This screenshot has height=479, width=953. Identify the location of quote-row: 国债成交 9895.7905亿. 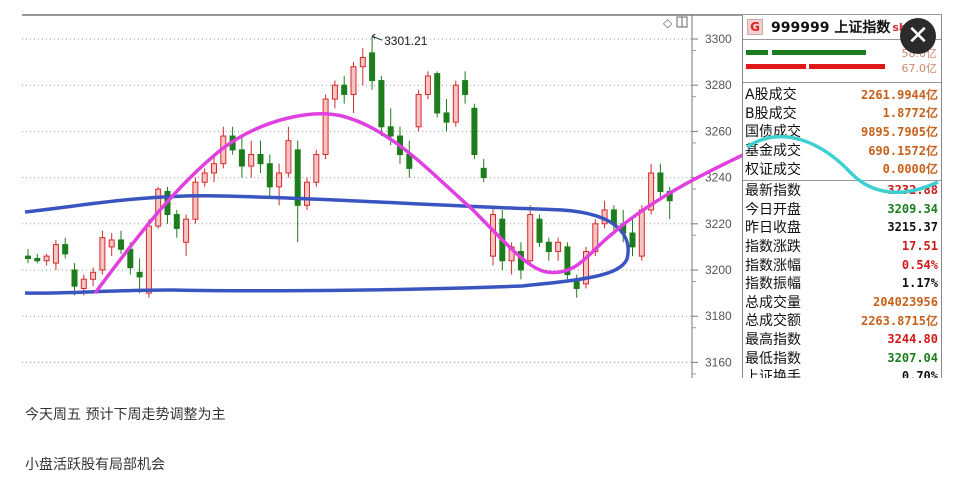
(842, 131).